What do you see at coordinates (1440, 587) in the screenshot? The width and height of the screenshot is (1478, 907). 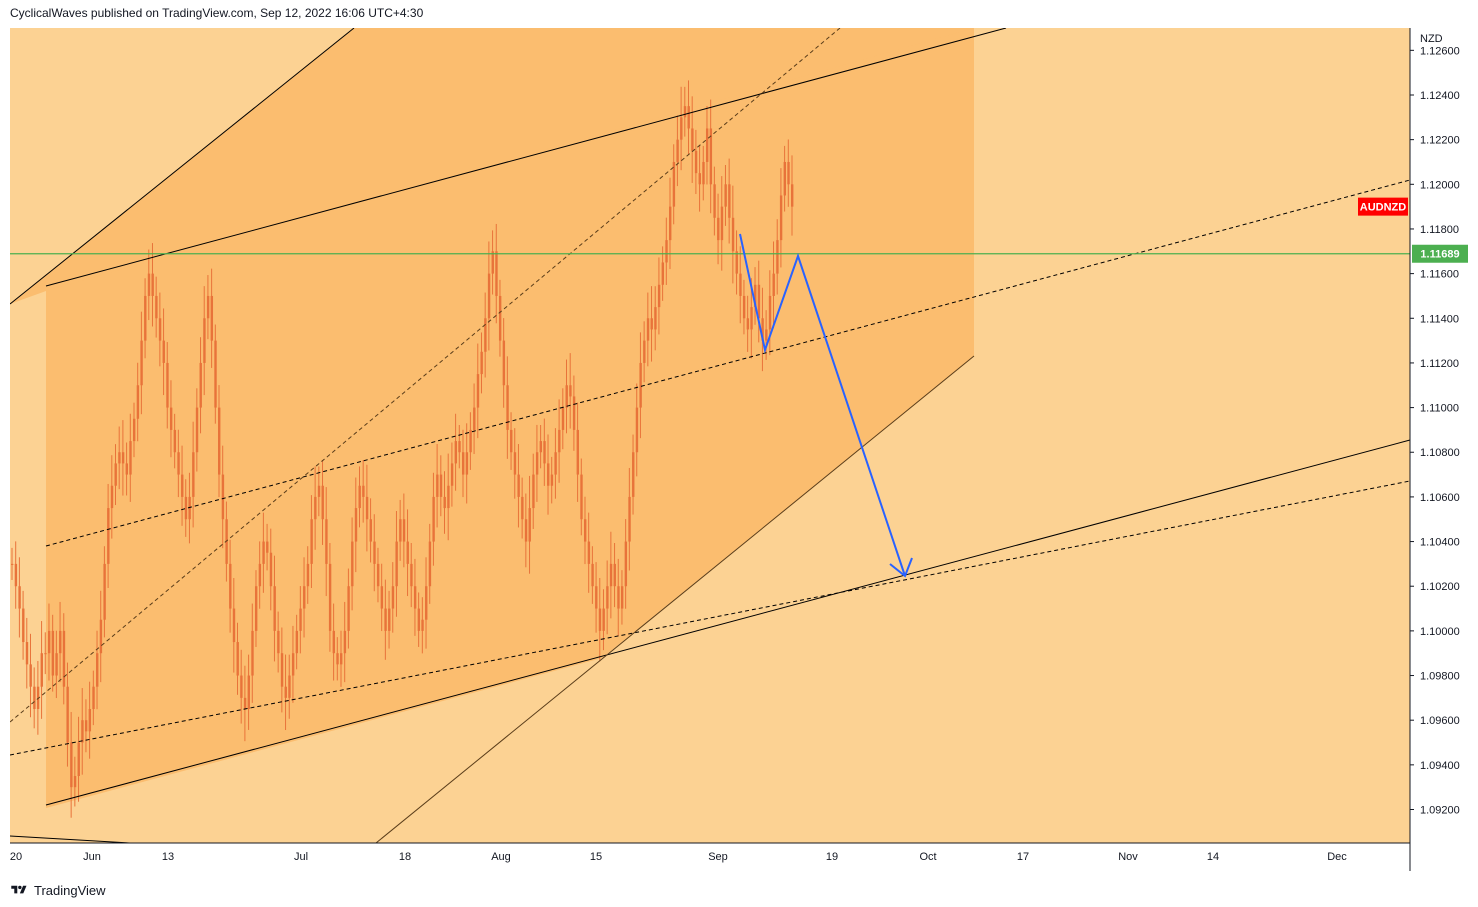 I see `y-tick-label: 1.10200` at bounding box center [1440, 587].